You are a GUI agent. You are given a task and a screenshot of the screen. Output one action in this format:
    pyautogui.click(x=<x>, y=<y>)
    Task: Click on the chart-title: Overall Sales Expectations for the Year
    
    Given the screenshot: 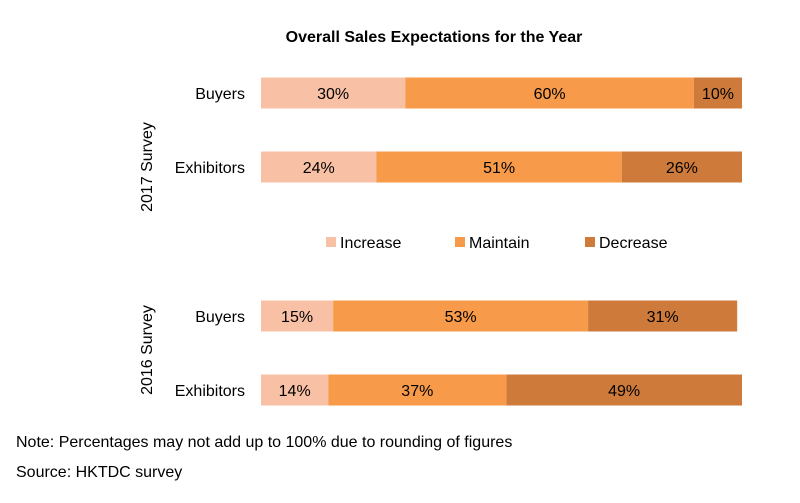 What is the action you would take?
    pyautogui.click(x=434, y=37)
    